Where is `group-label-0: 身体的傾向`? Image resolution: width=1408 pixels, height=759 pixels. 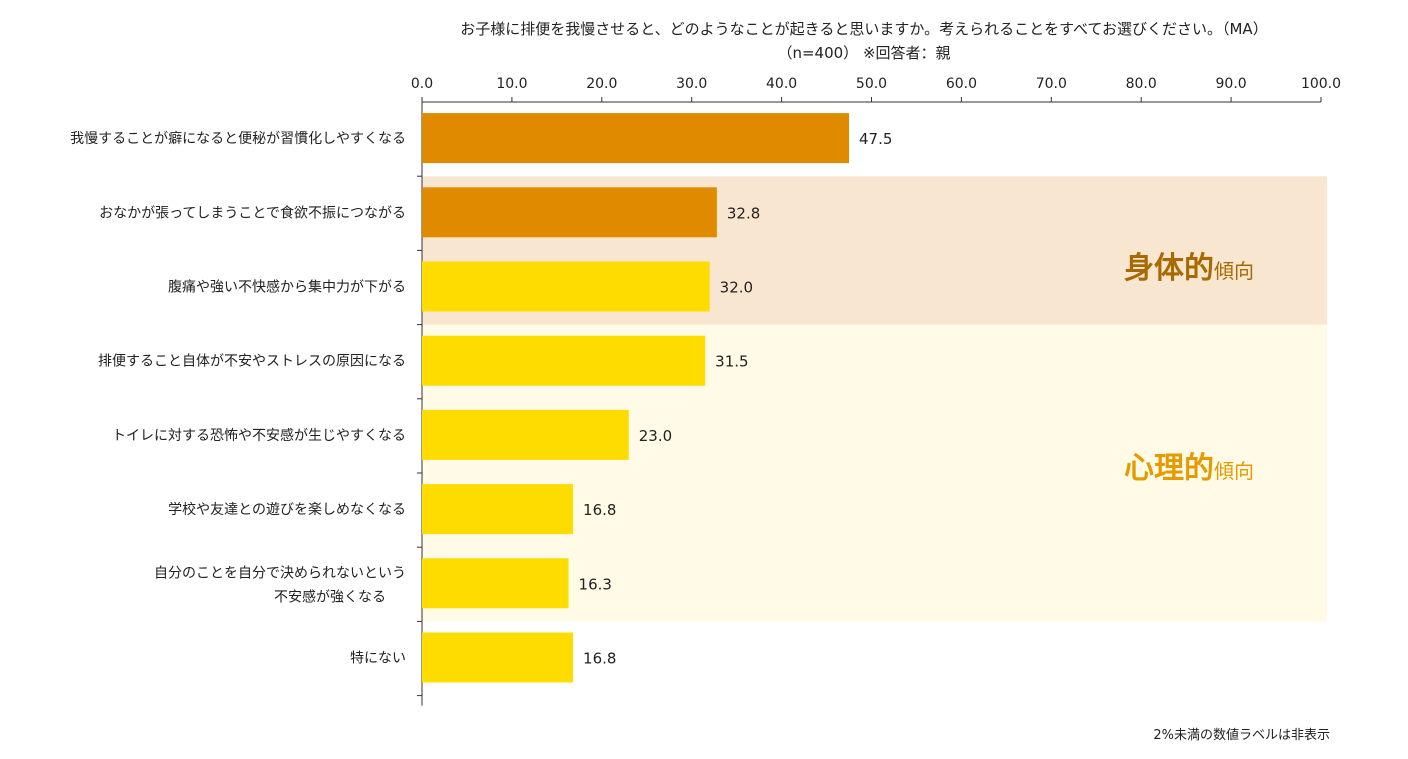 group-label-0: 身体的傾向 is located at coordinates (1189, 268).